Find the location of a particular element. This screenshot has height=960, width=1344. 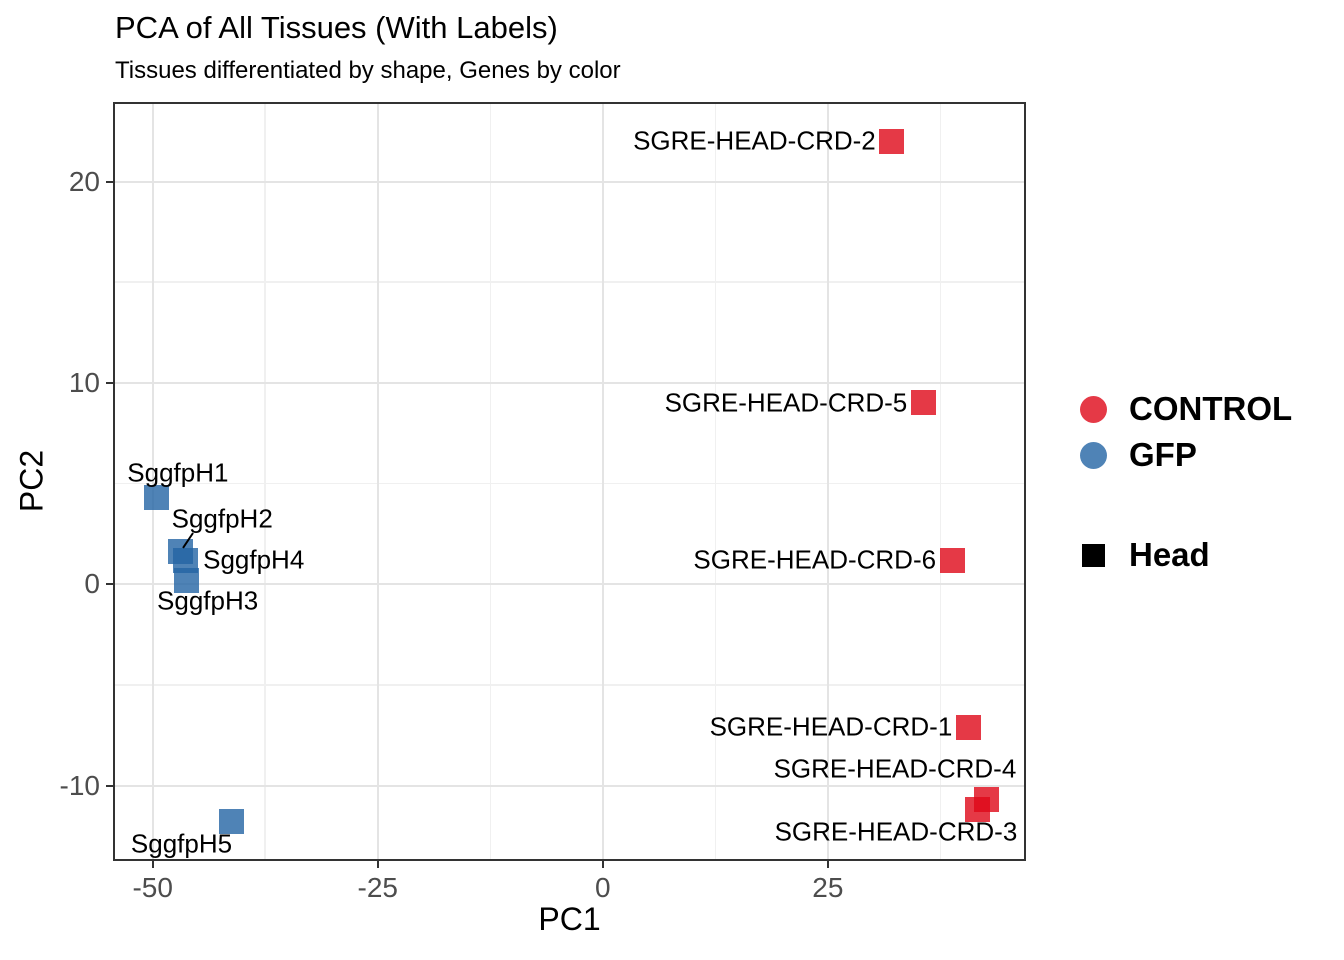

legend-label-control: CONTROL is located at coordinates (1211, 408).